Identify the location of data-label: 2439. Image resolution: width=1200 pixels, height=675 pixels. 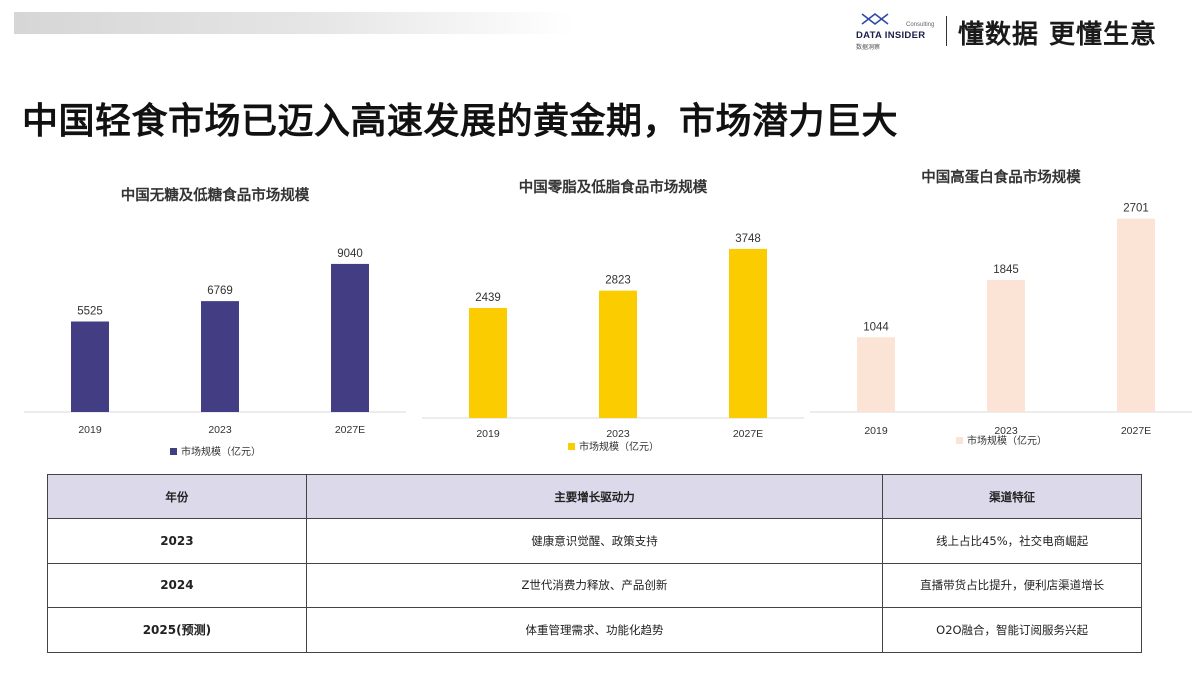
(488, 298).